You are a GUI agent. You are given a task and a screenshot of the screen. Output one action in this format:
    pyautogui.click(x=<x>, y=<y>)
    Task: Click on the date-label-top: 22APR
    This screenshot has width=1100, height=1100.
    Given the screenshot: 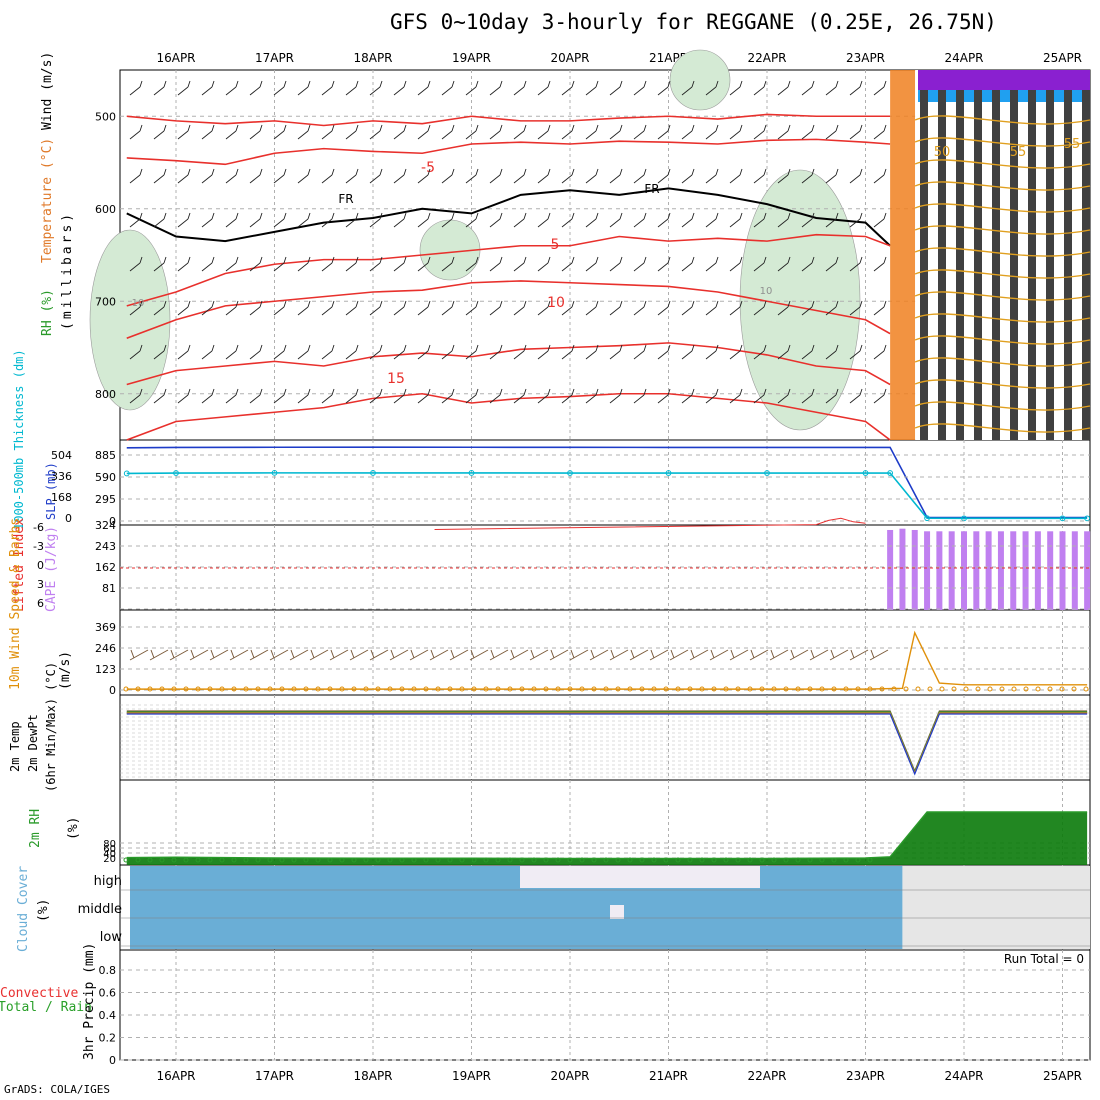 What is the action you would take?
    pyautogui.click(x=766, y=58)
    